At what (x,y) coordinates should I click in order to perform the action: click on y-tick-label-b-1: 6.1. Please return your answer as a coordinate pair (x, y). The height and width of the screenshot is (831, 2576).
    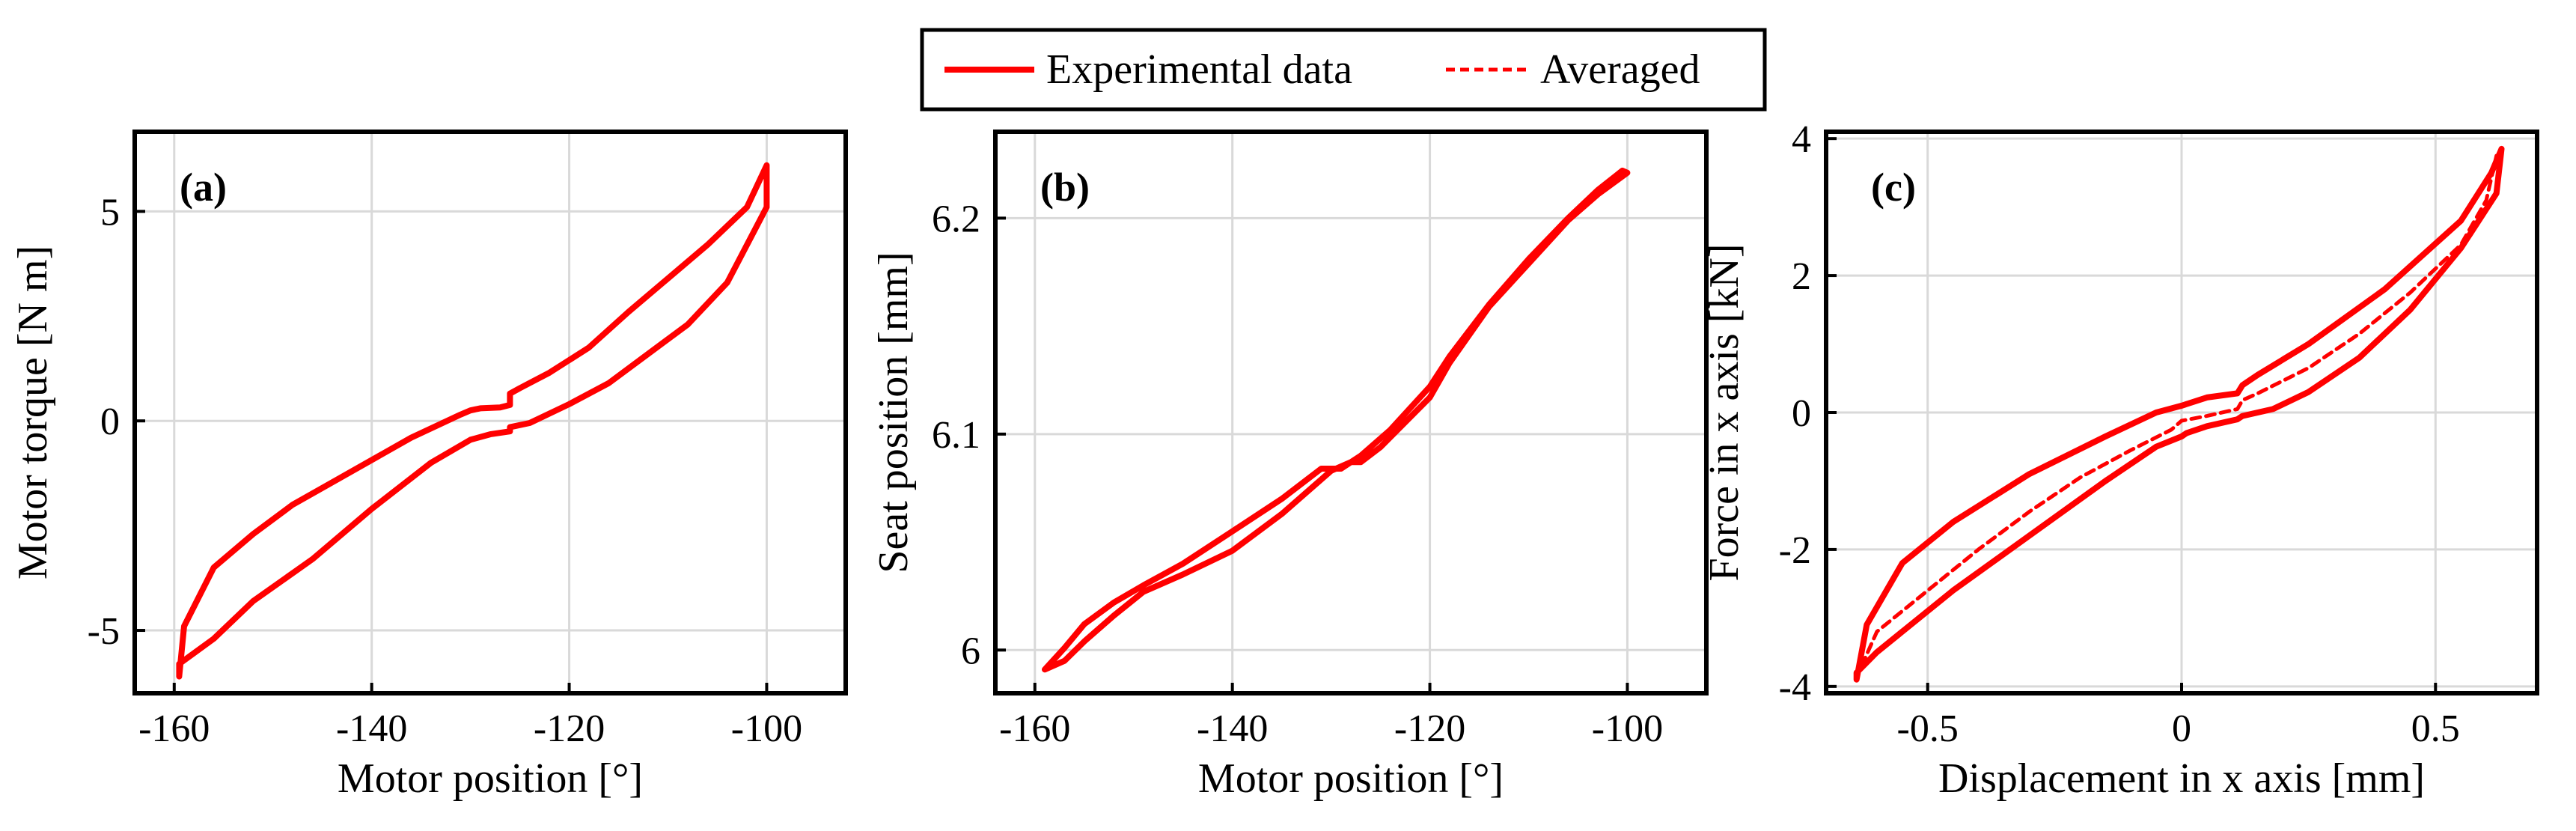
    Looking at the image, I should click on (956, 436).